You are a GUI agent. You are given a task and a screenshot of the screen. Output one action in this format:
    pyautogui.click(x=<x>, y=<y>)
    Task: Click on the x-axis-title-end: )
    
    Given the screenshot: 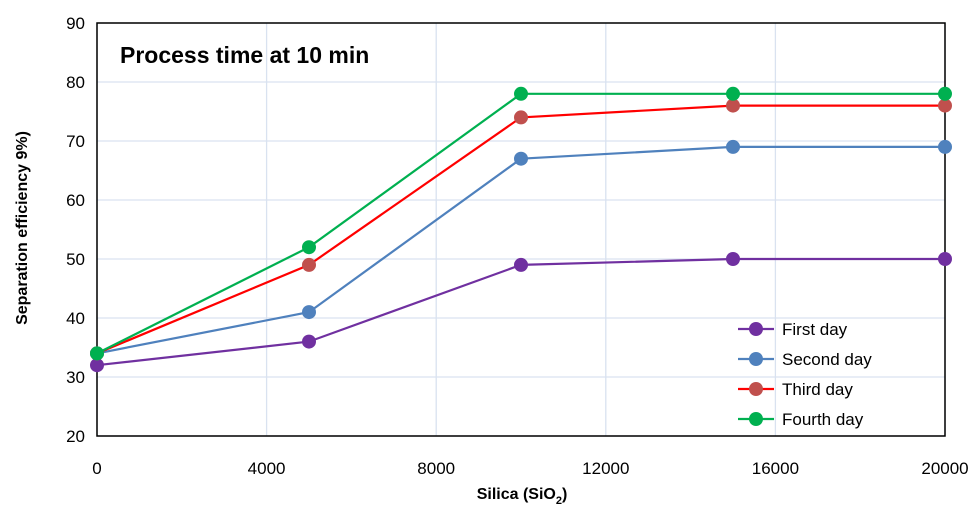 What is the action you would take?
    pyautogui.click(x=564, y=494)
    